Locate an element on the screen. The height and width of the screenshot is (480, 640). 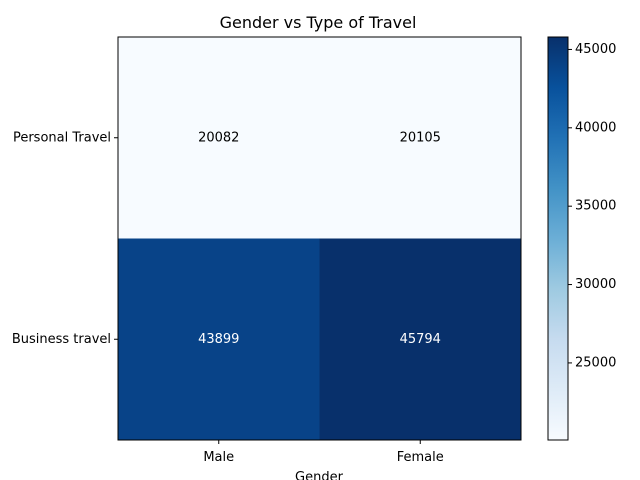
cell-value-label: 43899 is located at coordinates (218, 339).